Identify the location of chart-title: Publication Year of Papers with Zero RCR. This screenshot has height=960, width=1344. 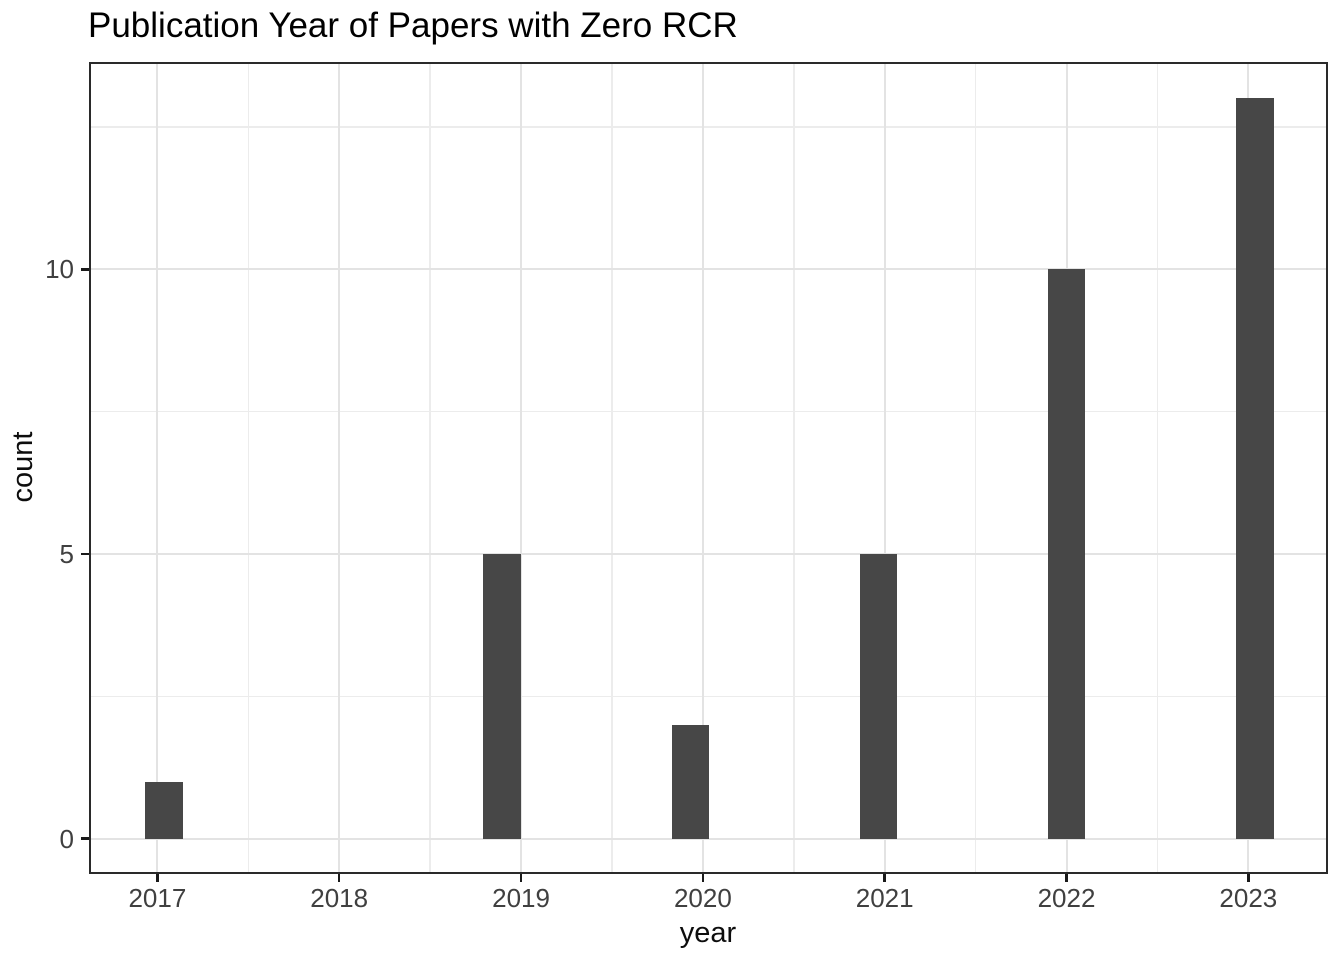
(413, 25).